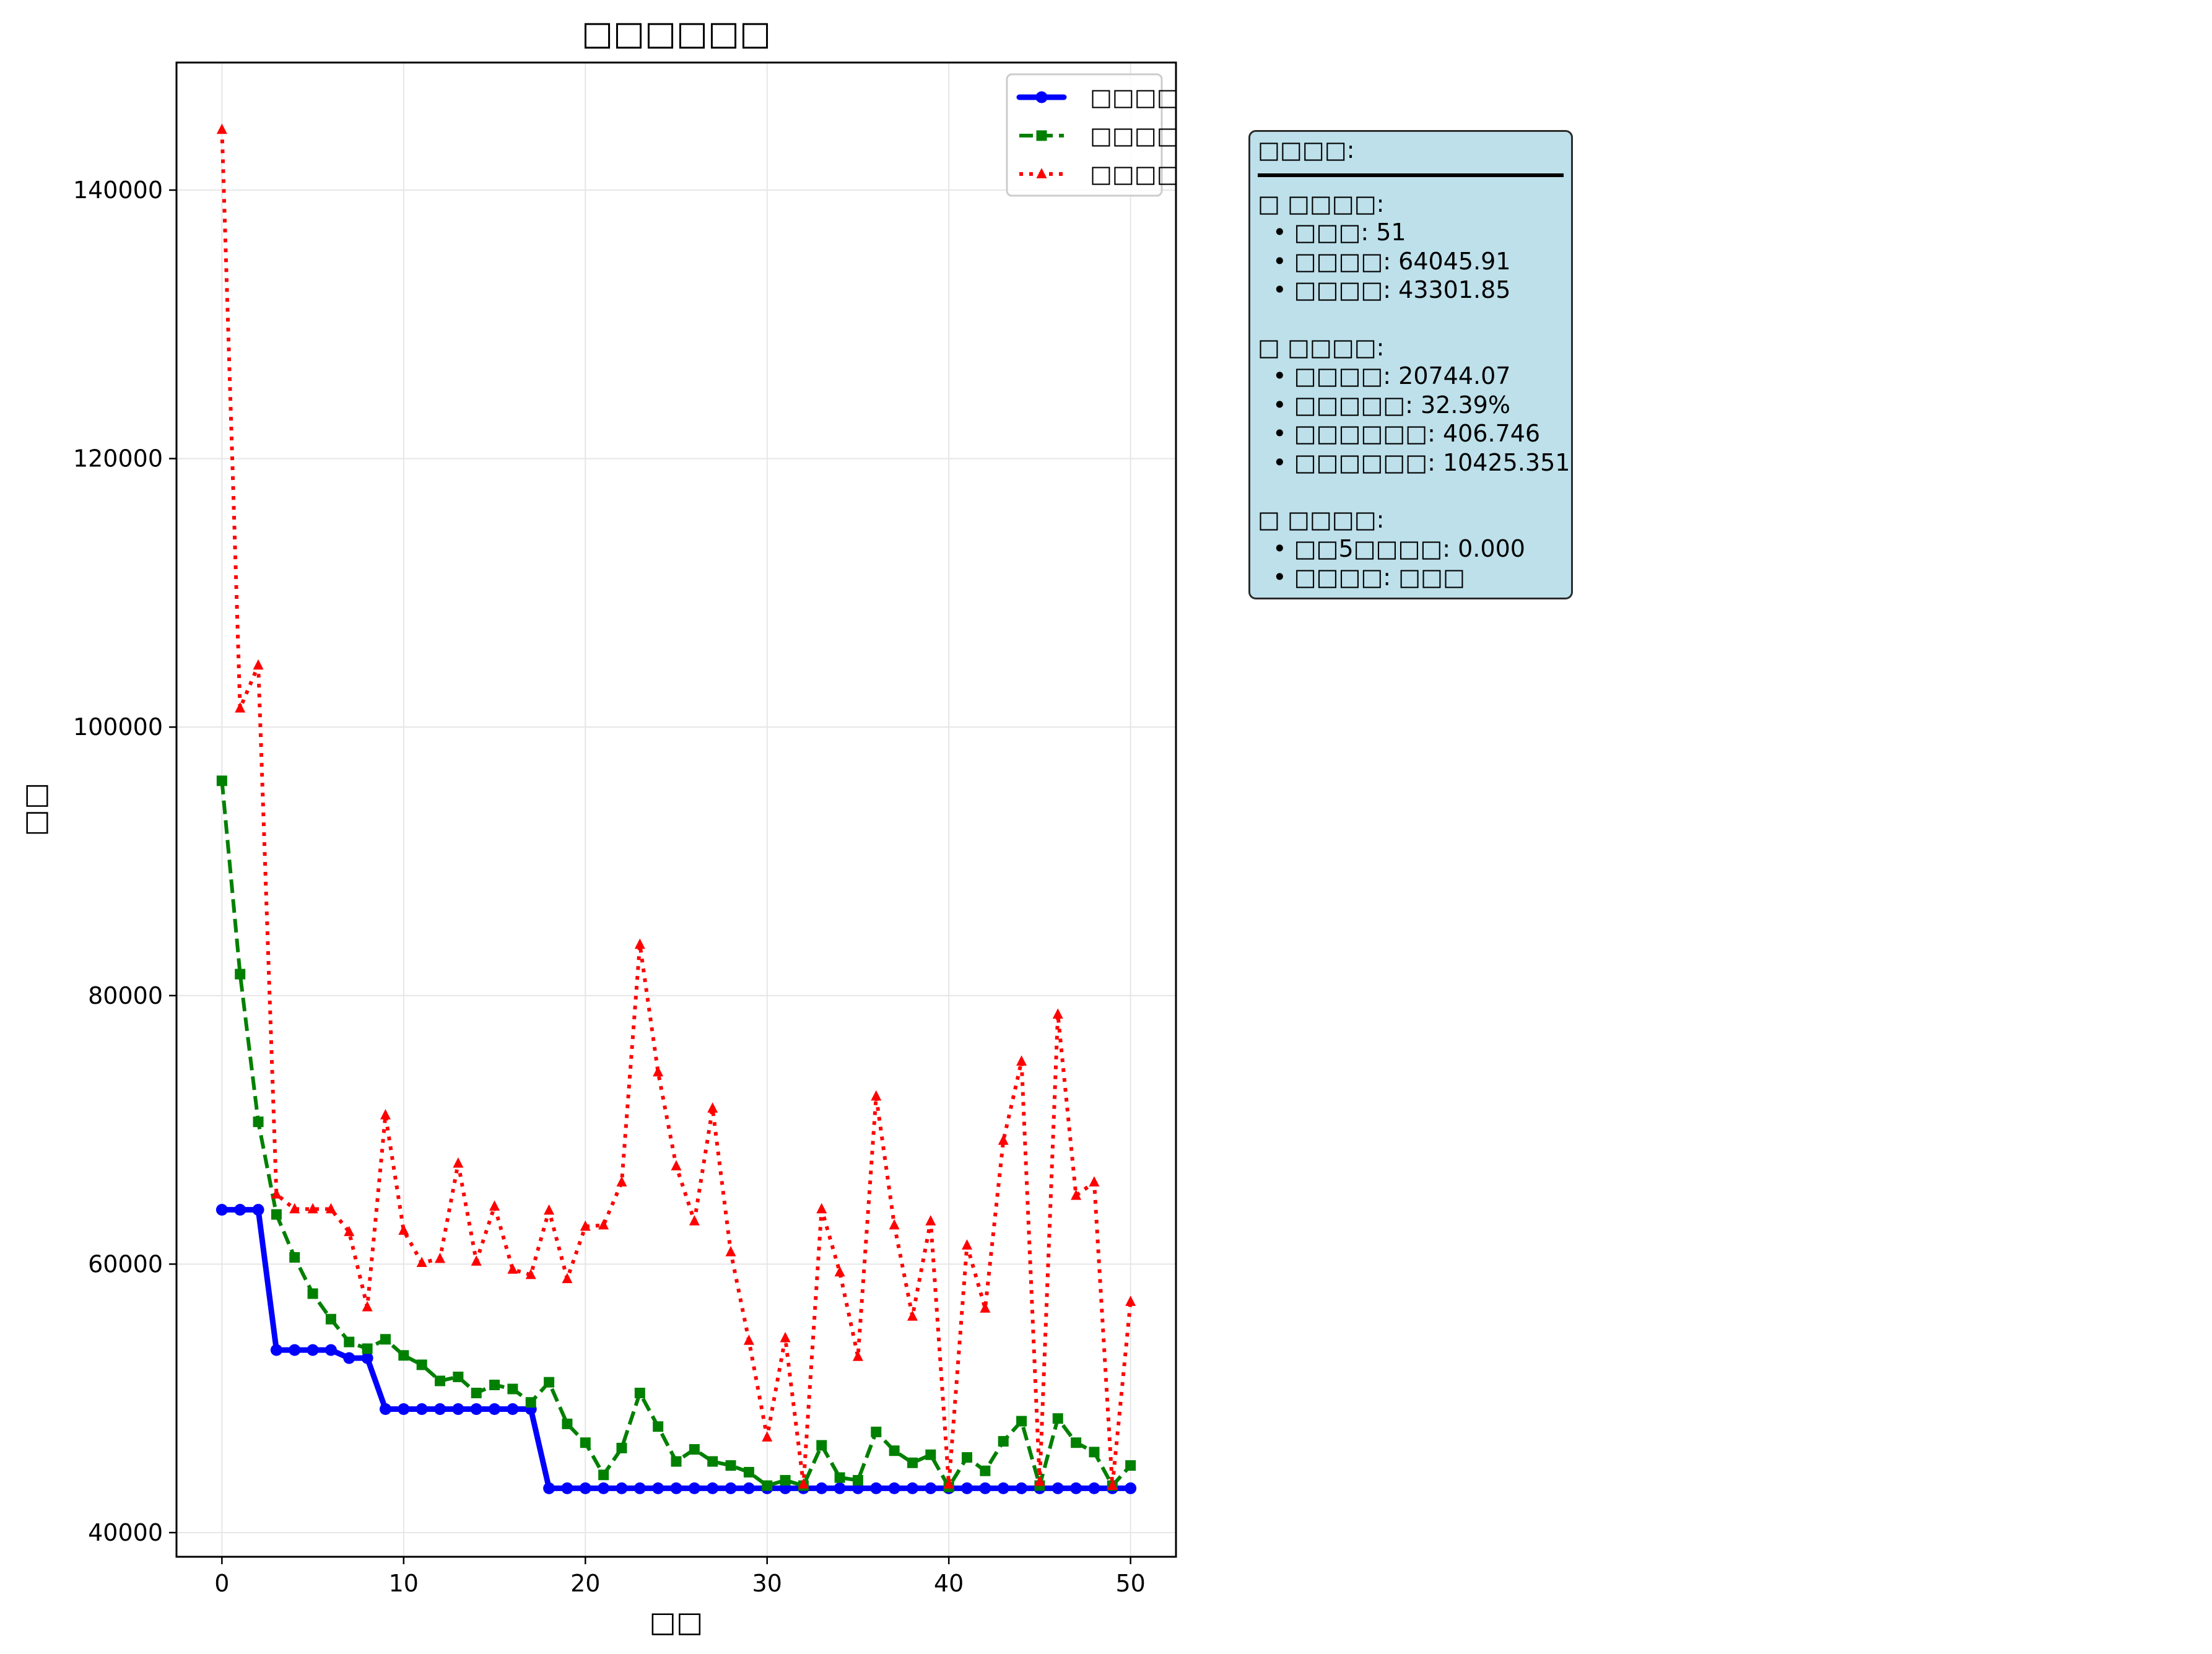 The image size is (2212, 1654). I want to click on x-tick-label: 50, so click(1130, 1584).